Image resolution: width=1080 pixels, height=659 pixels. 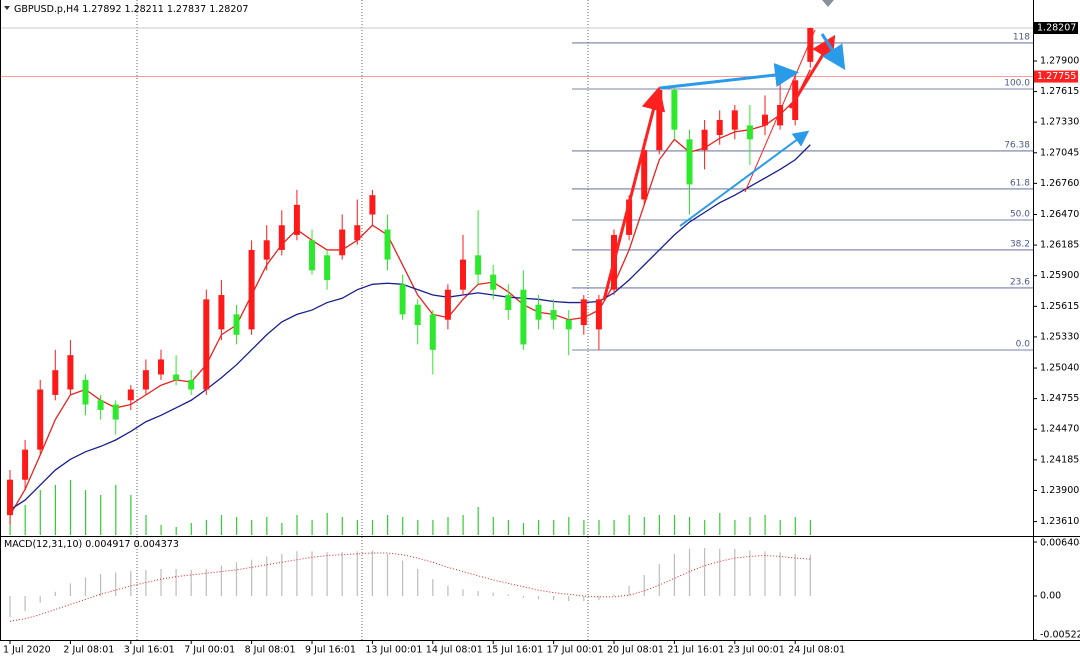 I want to click on y-tick-label: 0.00, so click(x=1050, y=596).